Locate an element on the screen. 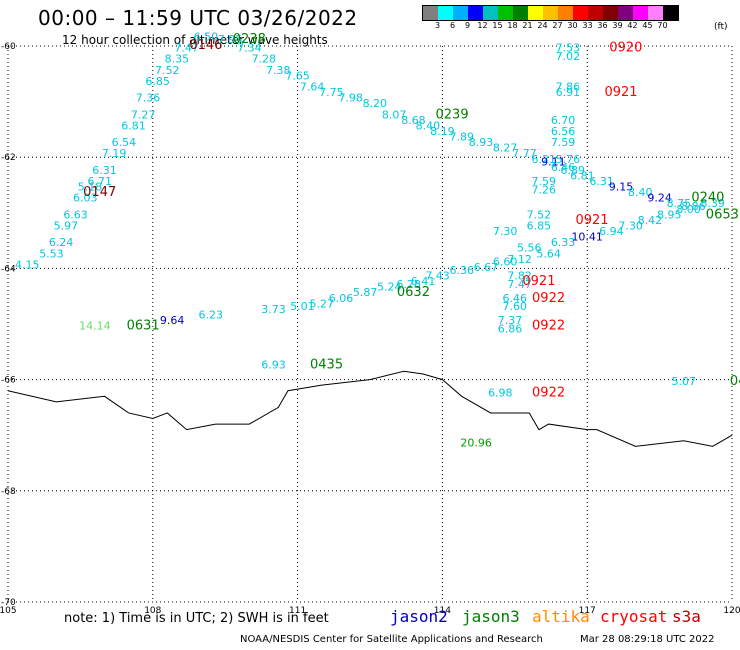  y-tick-label: -62 is located at coordinates (8, 158).